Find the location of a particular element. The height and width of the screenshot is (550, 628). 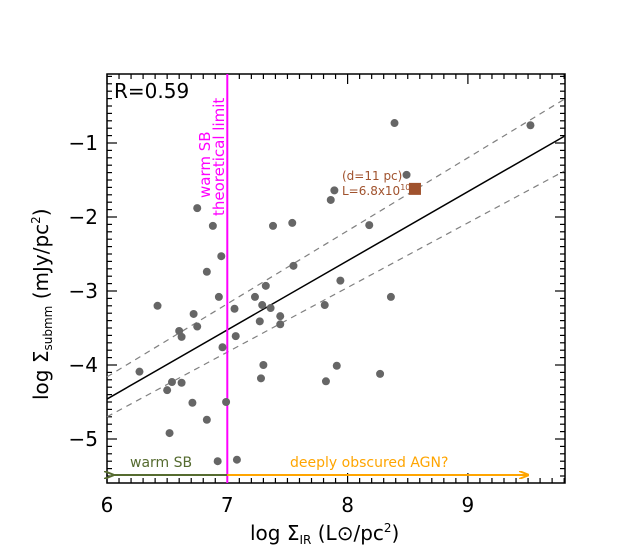

svg-text: −1 is located at coordinates (83, 143).